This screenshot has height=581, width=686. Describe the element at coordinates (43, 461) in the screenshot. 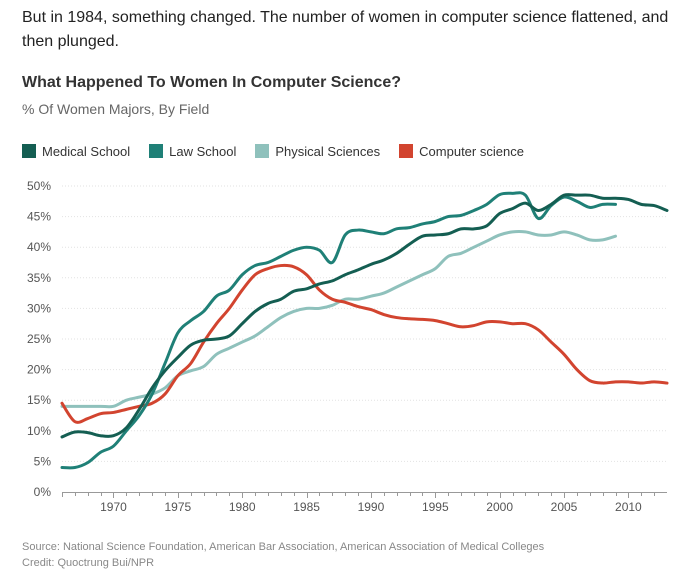

I see `y-tick-label: 5%` at that location.